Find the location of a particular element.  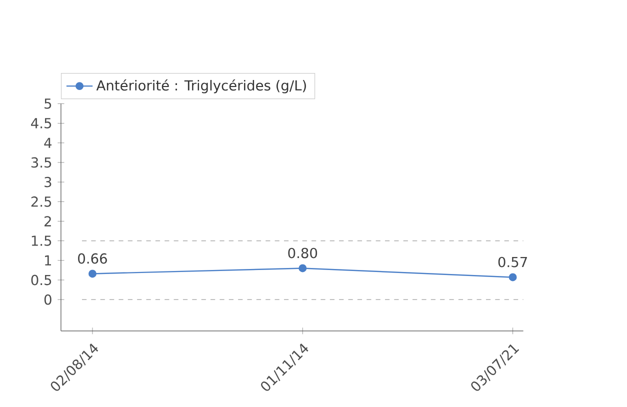

y-tick-label: 1 is located at coordinates (48, 260).